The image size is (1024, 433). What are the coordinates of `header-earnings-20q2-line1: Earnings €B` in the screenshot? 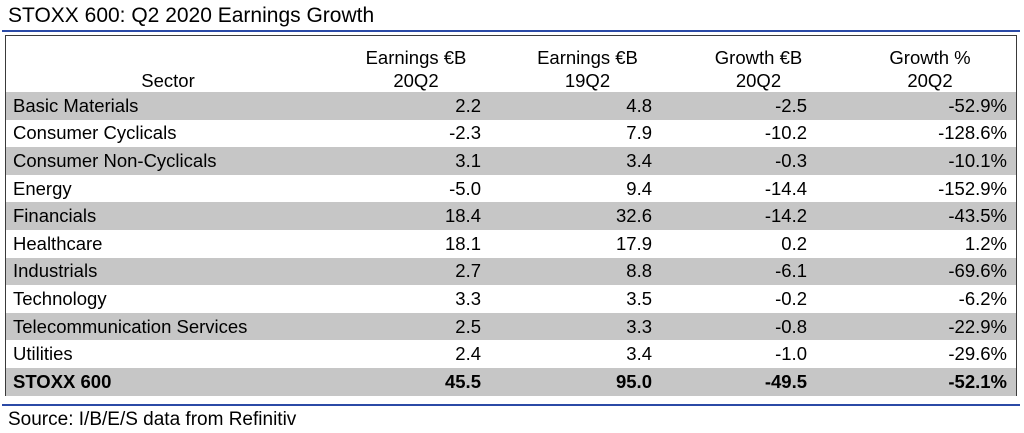 It's located at (416, 57).